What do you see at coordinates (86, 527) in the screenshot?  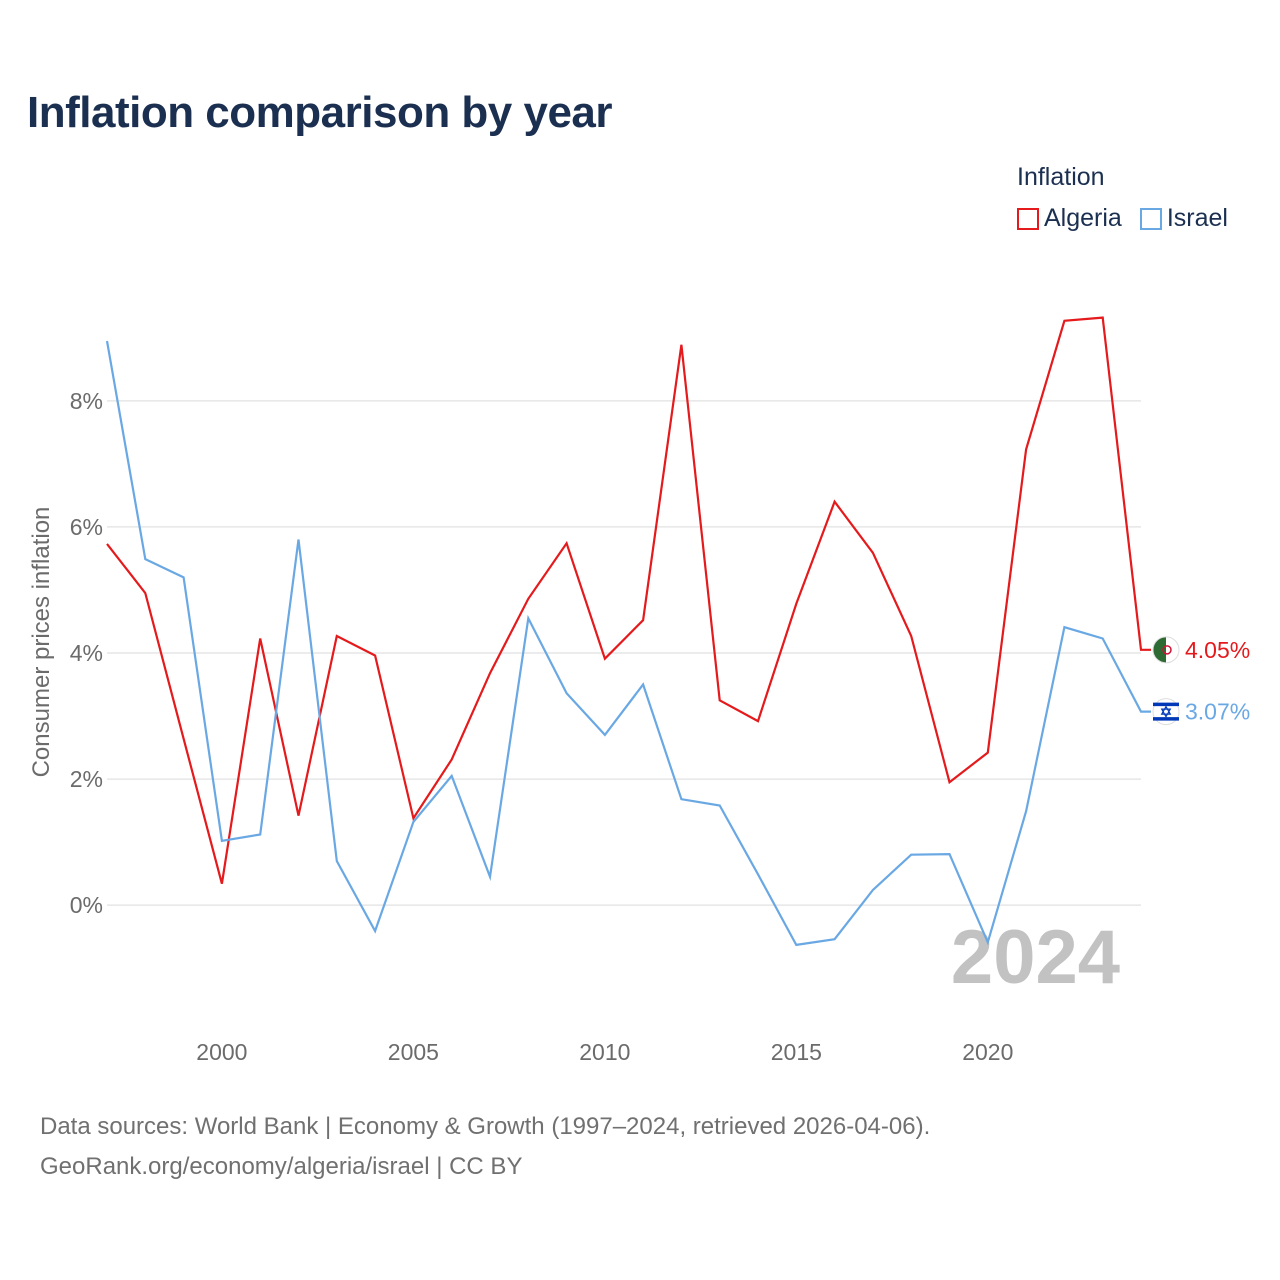 I see `y-tick-label: 6%` at bounding box center [86, 527].